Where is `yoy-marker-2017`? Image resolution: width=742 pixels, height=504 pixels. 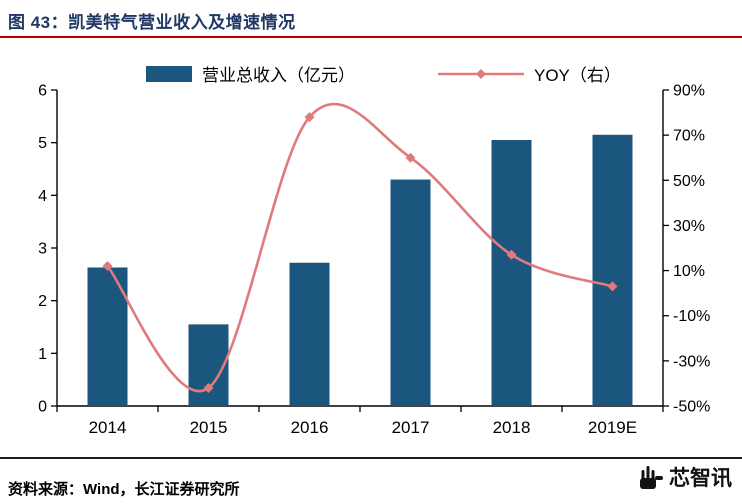 yoy-marker-2017 is located at coordinates (410, 157).